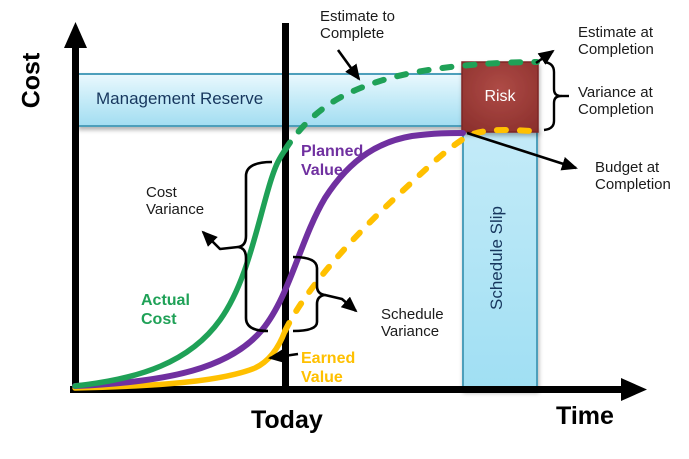 This screenshot has height=459, width=689. I want to click on estimate-at-completion-label: Estimate at Completion, so click(616, 41).